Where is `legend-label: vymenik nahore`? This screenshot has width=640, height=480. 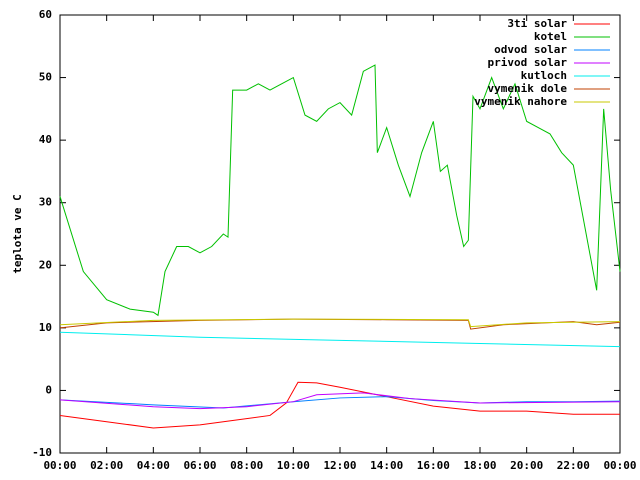
legend-label: vymenik nahore is located at coordinates (520, 101).